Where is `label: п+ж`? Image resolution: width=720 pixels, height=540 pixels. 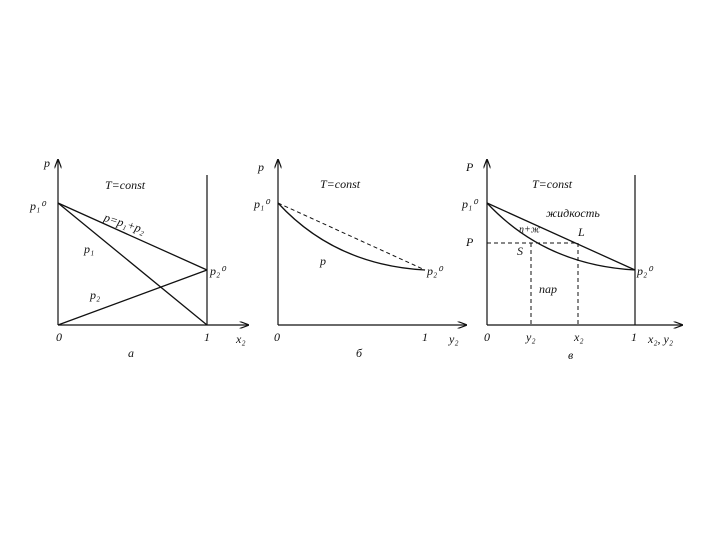
label: п+ж is located at coordinates (530, 229).